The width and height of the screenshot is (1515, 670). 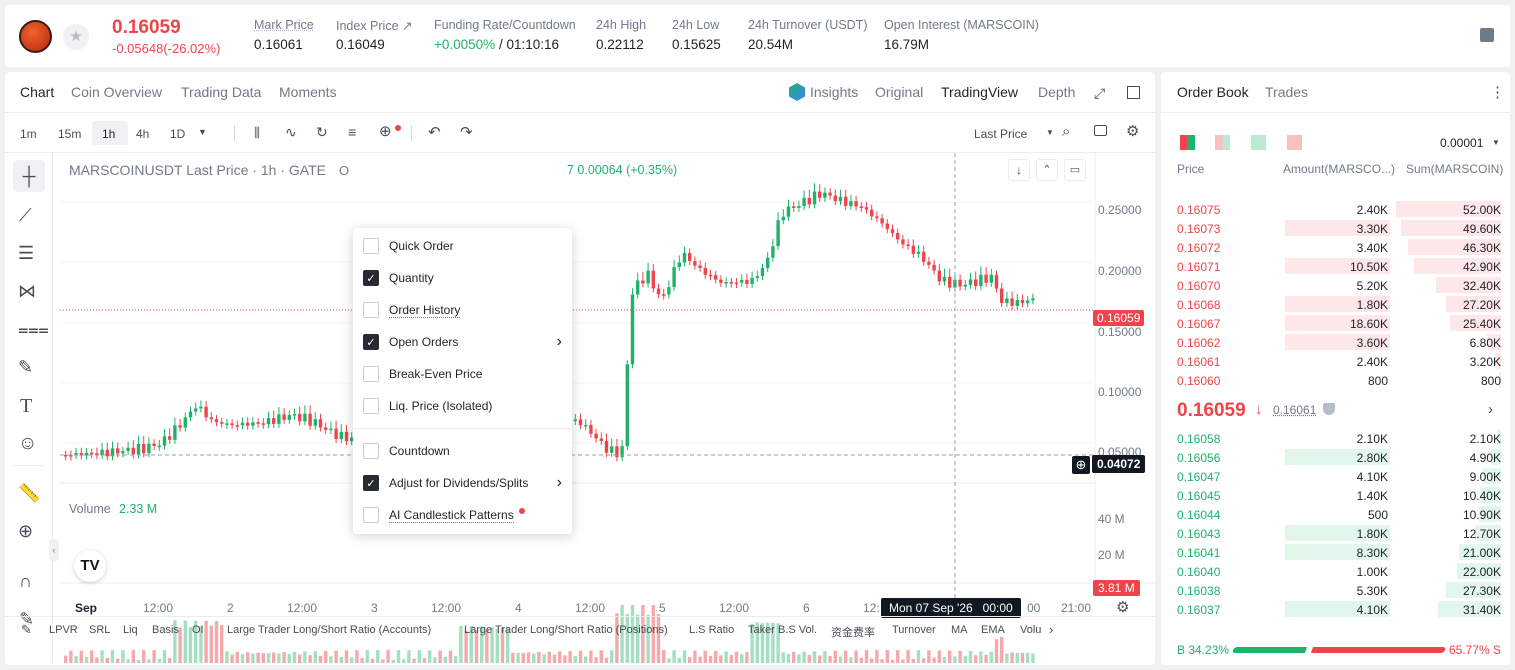 I want to click on replay-icon: ↻, so click(x=322, y=132).